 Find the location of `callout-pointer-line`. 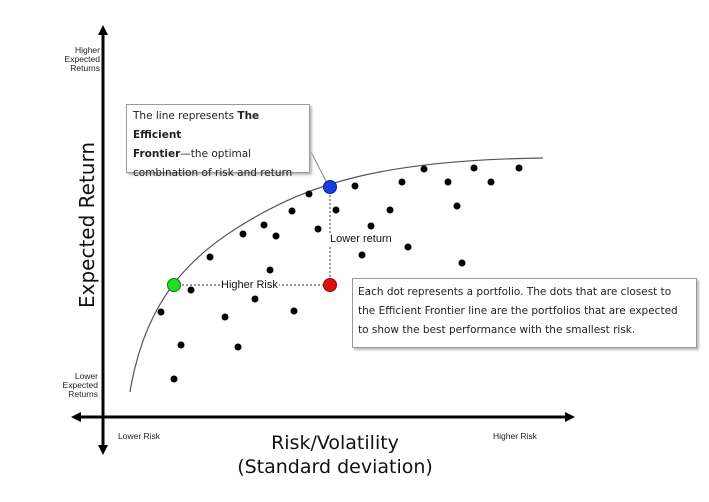

callout-pointer-line is located at coordinates (319, 168).